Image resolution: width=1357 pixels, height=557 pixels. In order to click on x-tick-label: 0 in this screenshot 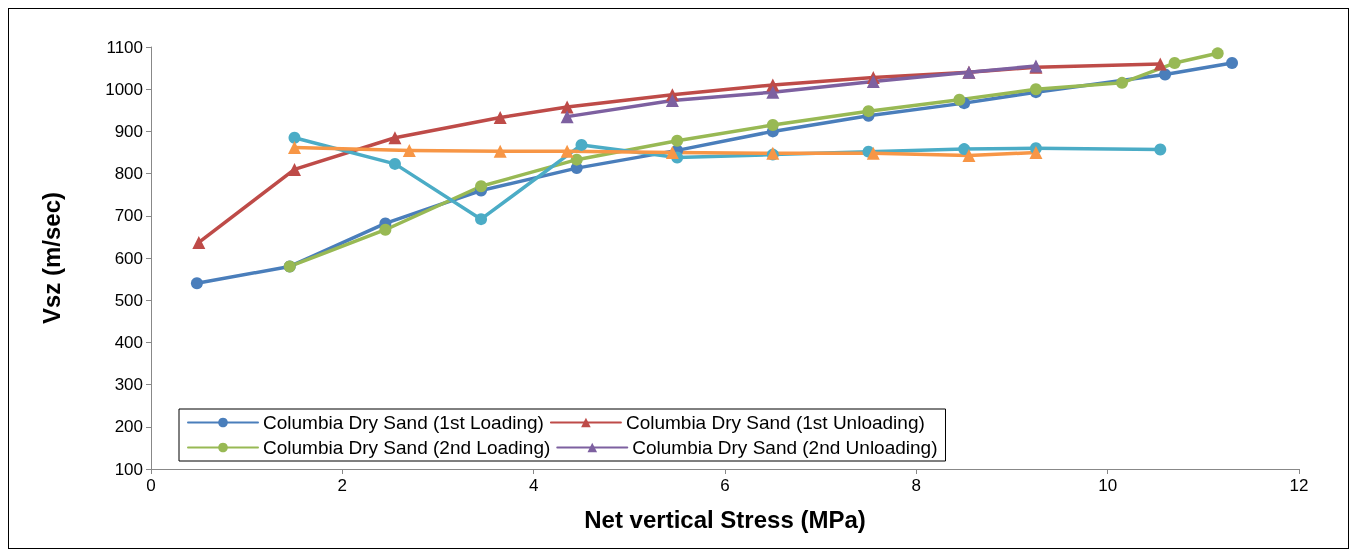, I will do `click(151, 485)`.